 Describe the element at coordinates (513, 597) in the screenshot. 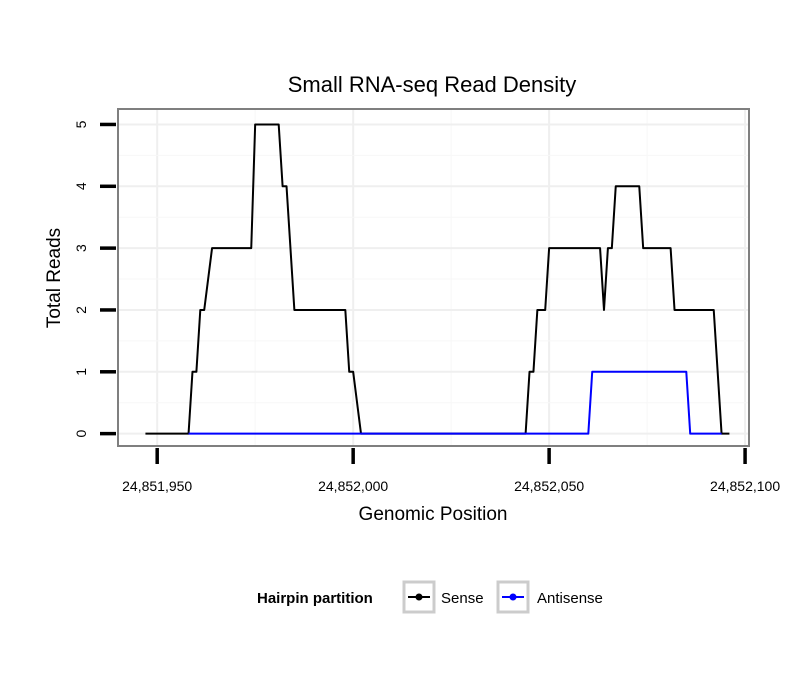

I see `legend-point-antisense` at that location.